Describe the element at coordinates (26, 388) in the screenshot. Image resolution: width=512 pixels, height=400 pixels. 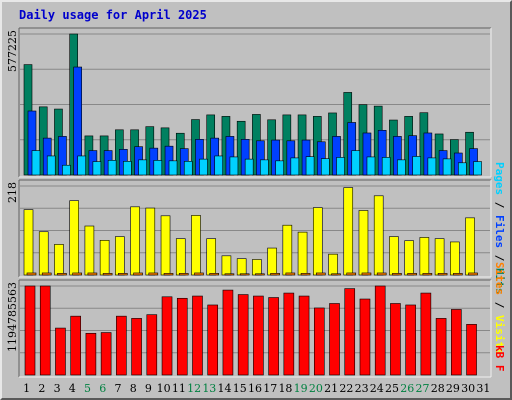
I see `day-label: 1` at that location.